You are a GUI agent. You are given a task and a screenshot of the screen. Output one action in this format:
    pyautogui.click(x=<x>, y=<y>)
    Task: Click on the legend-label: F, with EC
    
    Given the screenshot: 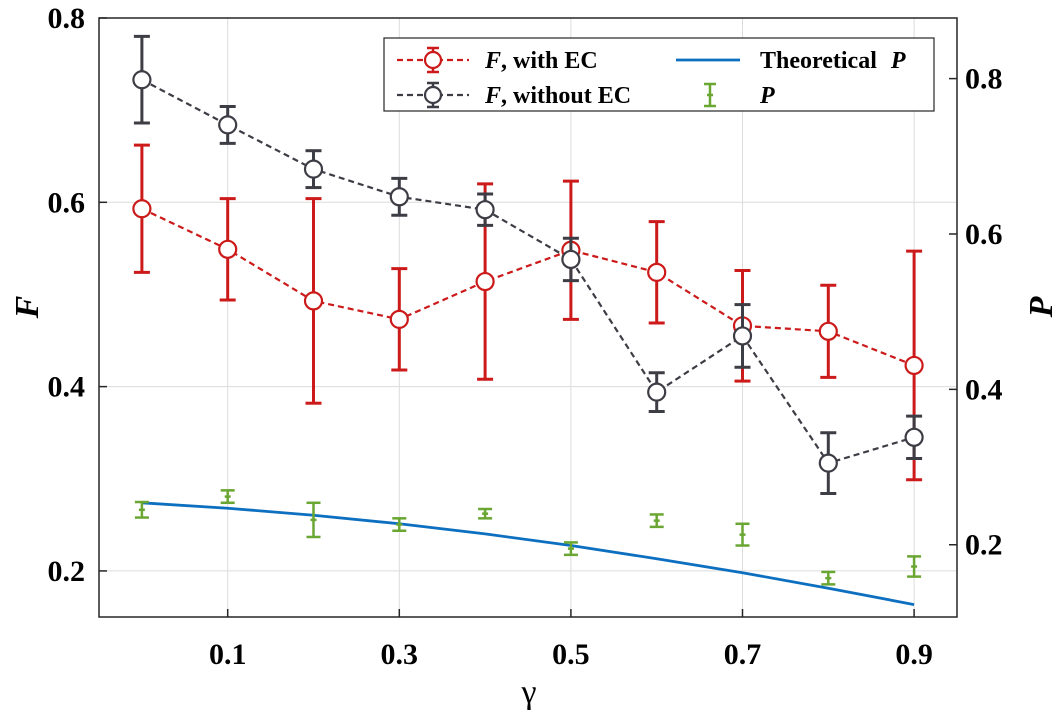 What is the action you would take?
    pyautogui.click(x=541, y=61)
    